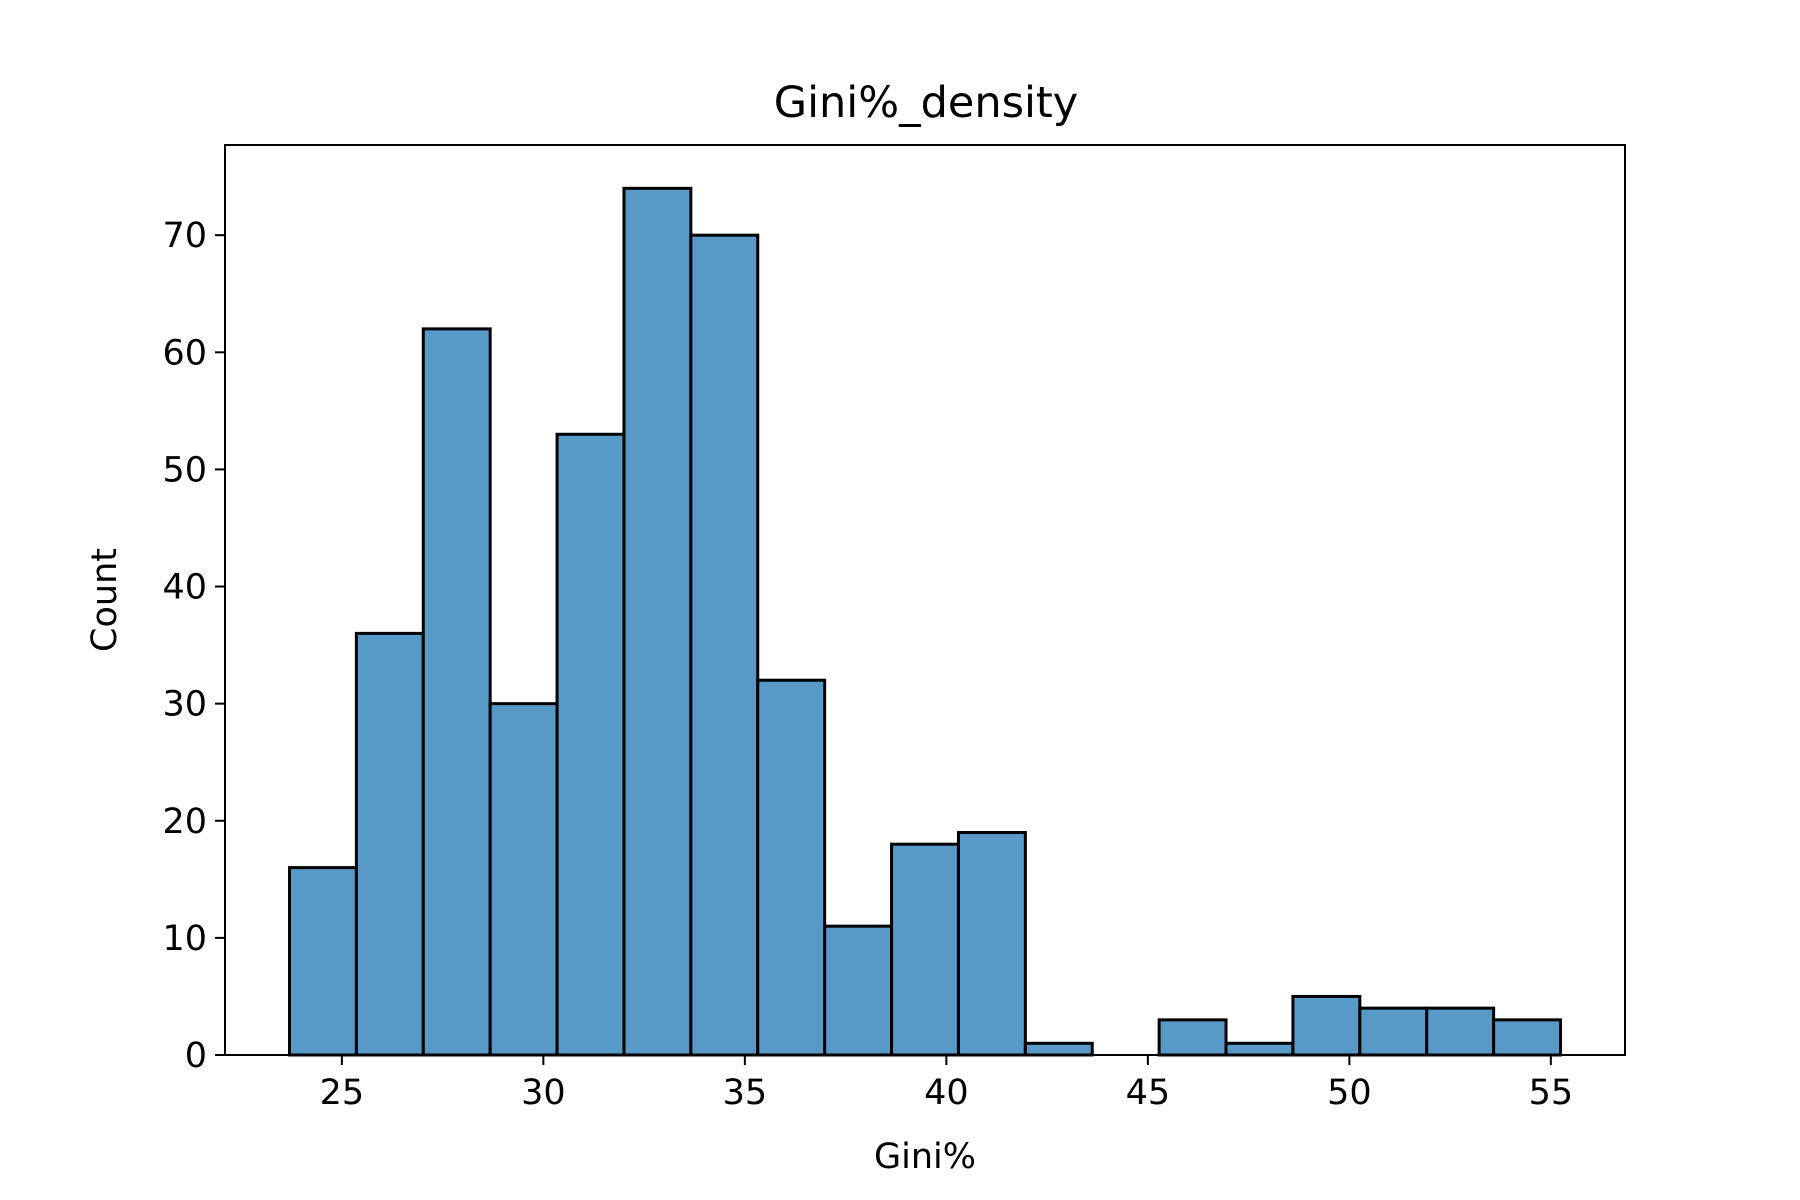 The image size is (1800, 1200). Describe the element at coordinates (342, 1093) in the screenshot. I see `x-tick-label: 25` at that location.